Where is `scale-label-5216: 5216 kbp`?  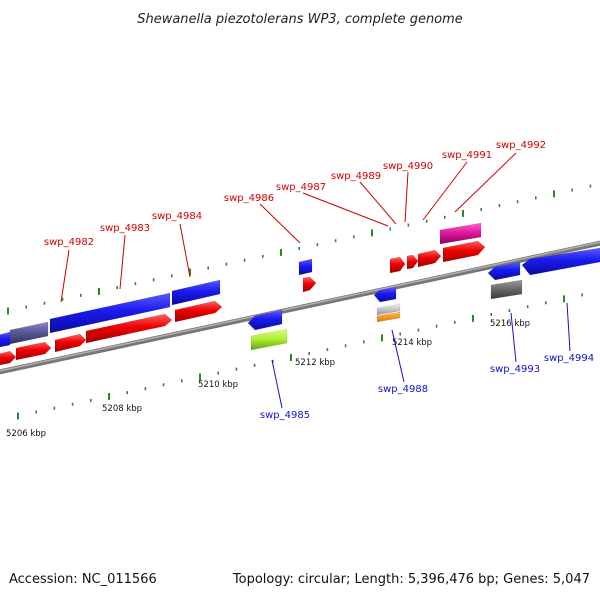 scale-label-5216: 5216 kbp is located at coordinates (510, 324).